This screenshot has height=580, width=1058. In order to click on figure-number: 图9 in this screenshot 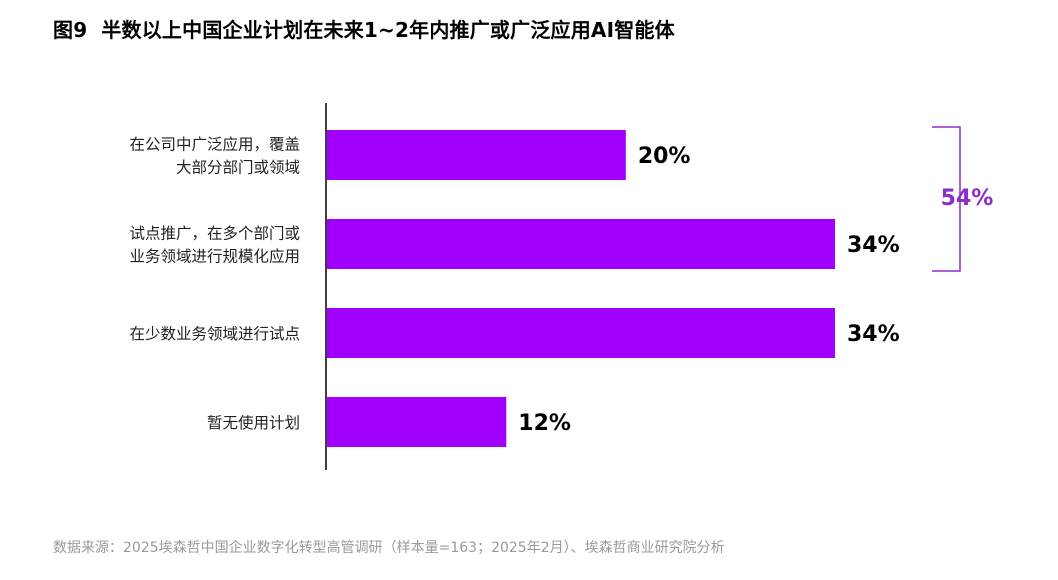, I will do `click(70, 30)`.